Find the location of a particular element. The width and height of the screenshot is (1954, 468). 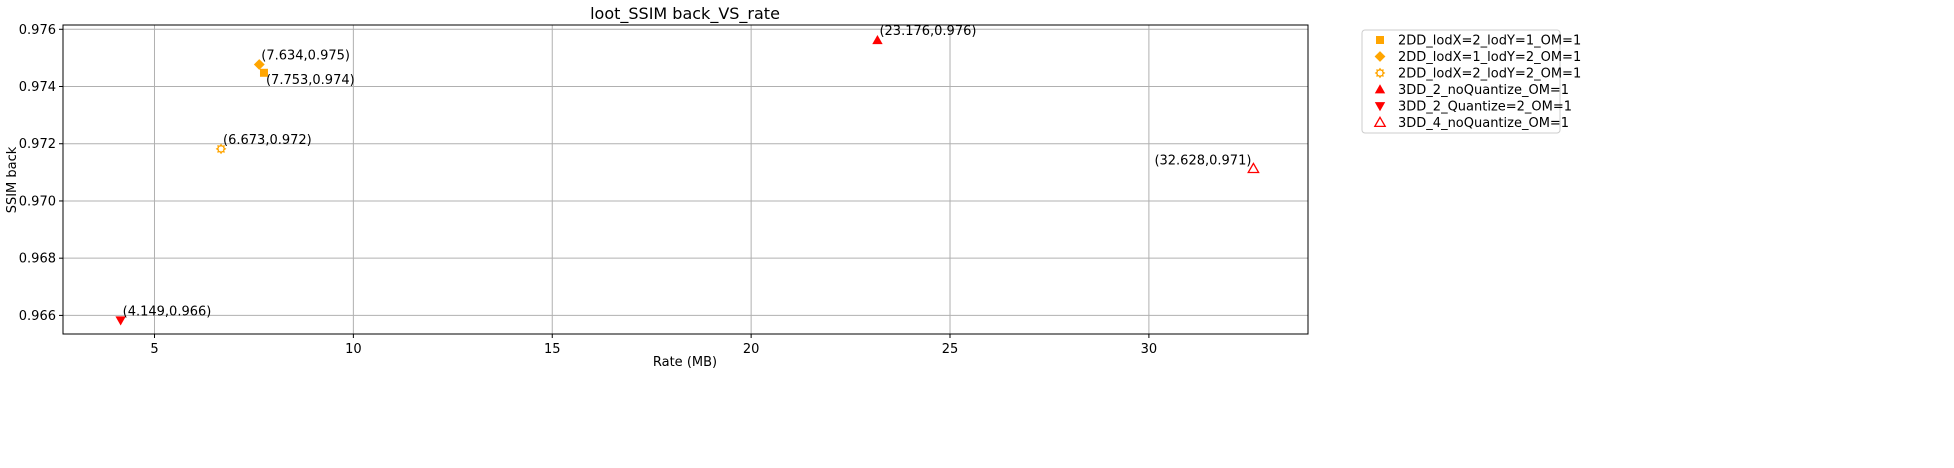

data-label: (6.673,0.972) is located at coordinates (267, 140).